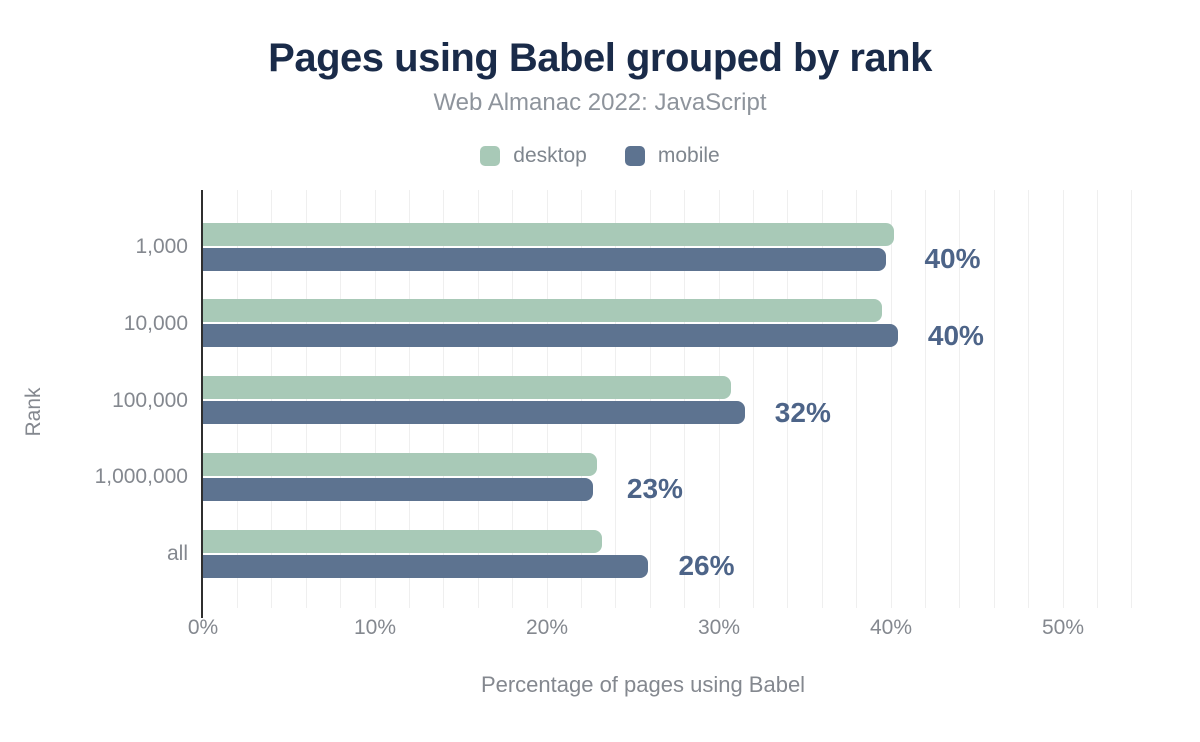  Describe the element at coordinates (547, 627) in the screenshot. I see `x-tick-label-20: 20%` at that location.